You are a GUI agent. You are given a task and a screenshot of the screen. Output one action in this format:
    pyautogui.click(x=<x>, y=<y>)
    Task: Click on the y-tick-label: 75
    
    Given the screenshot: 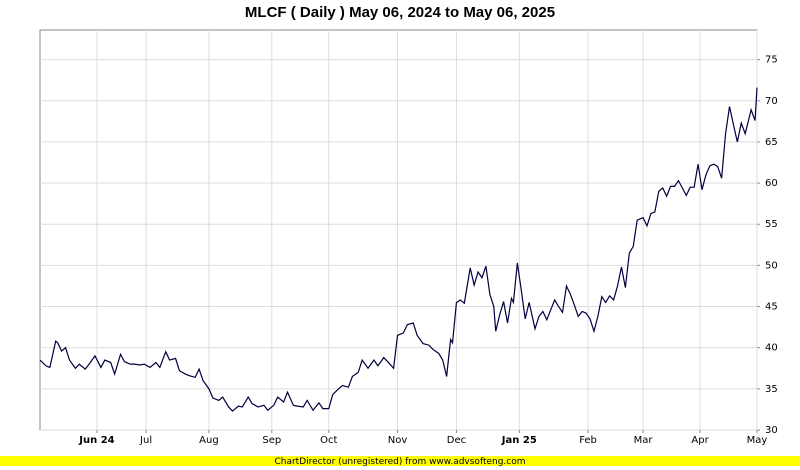 What is the action you would take?
    pyautogui.click(x=771, y=60)
    